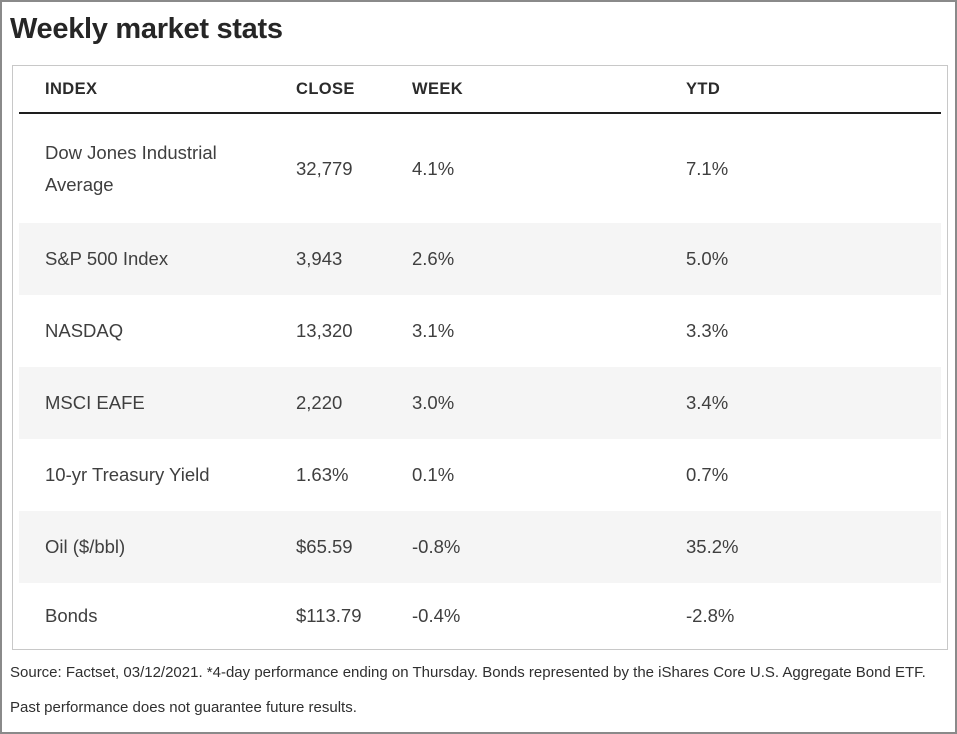 Image resolution: width=957 pixels, height=734 pixels. What do you see at coordinates (480, 616) in the screenshot?
I see `table-row-bonds: Bonds $113.79 -0.4% -2.8%` at bounding box center [480, 616].